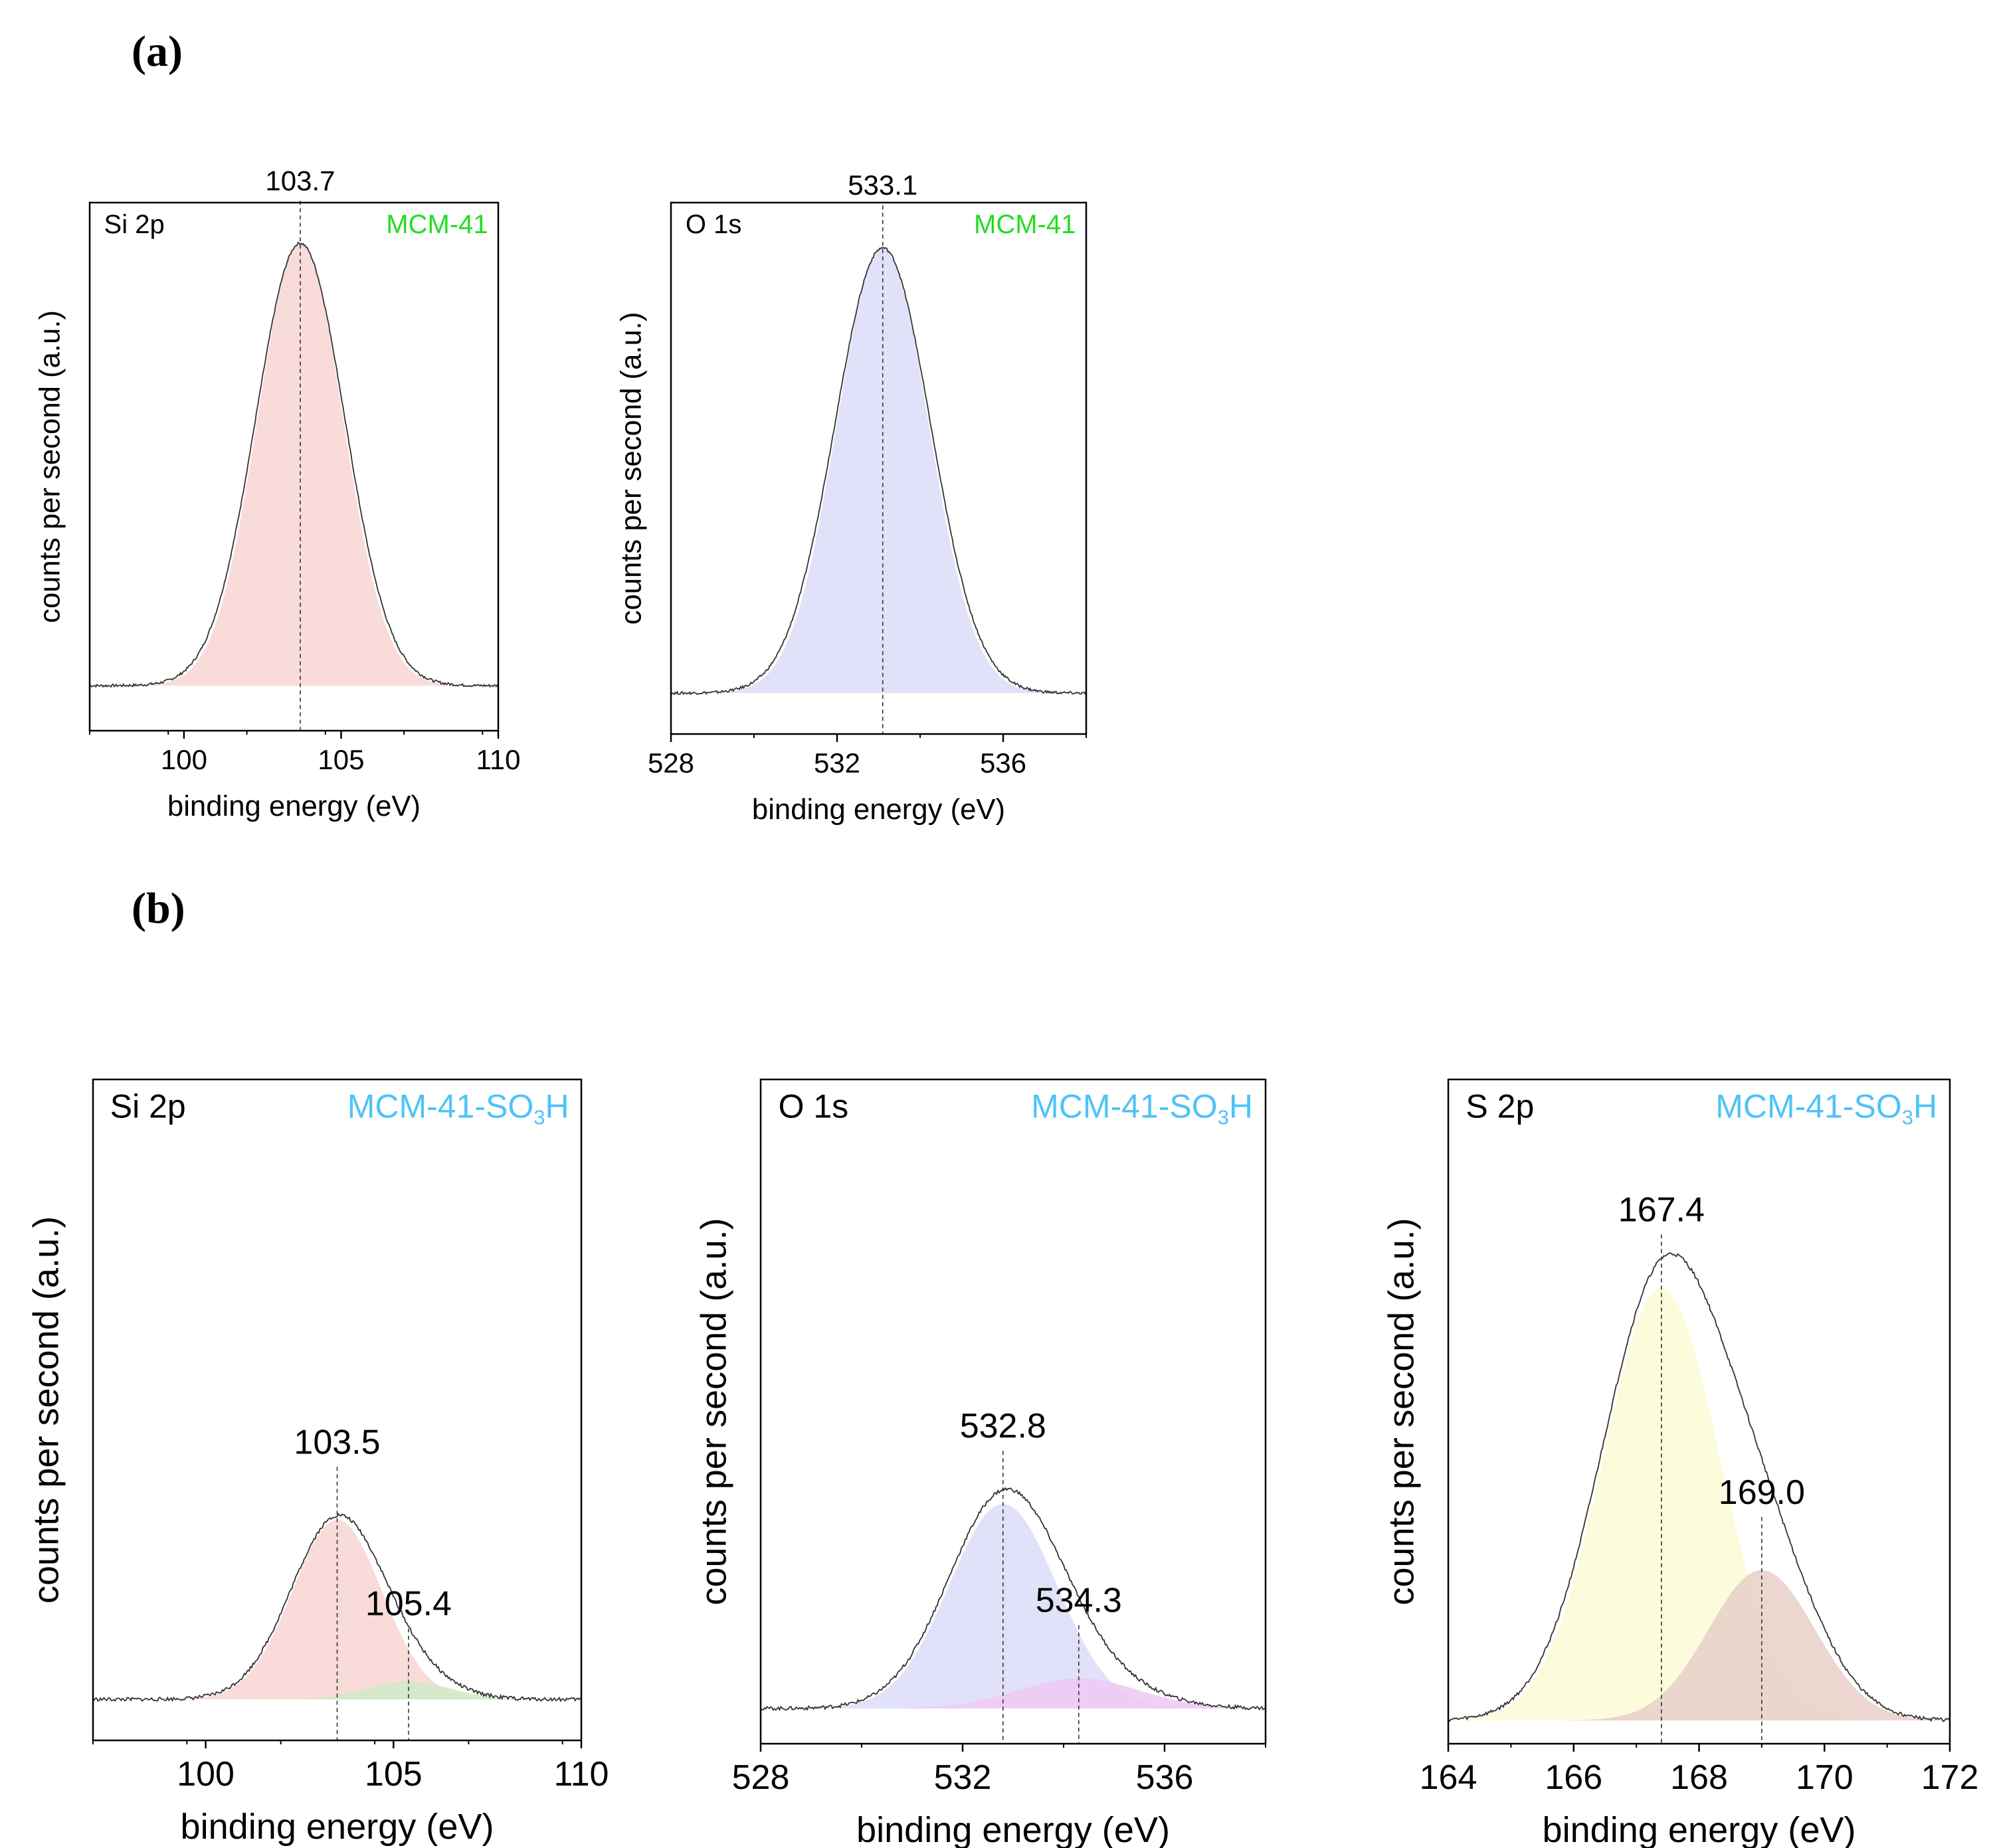  What do you see at coordinates (498, 759) in the screenshot?
I see `x-tick-label-a-si-2: 110` at bounding box center [498, 759].